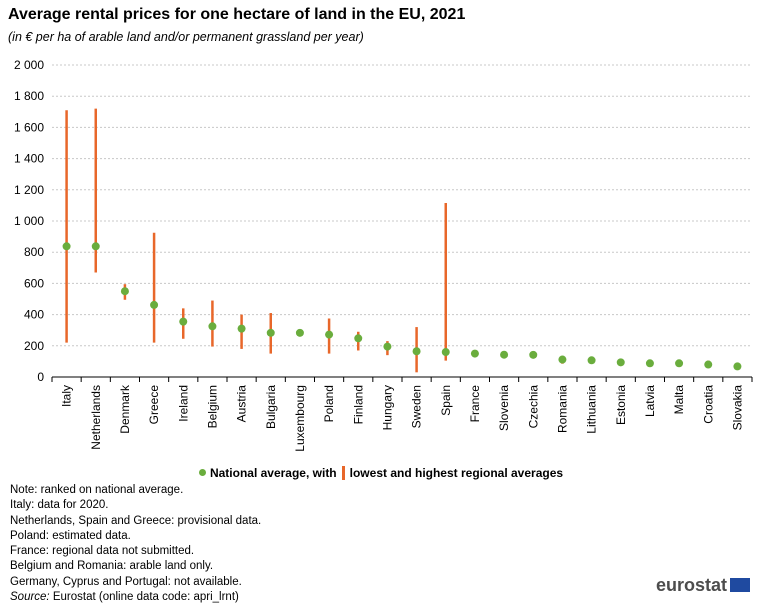  Describe the element at coordinates (59, 505) in the screenshot. I see `footnote-line: Italy: data for 2020.` at that location.